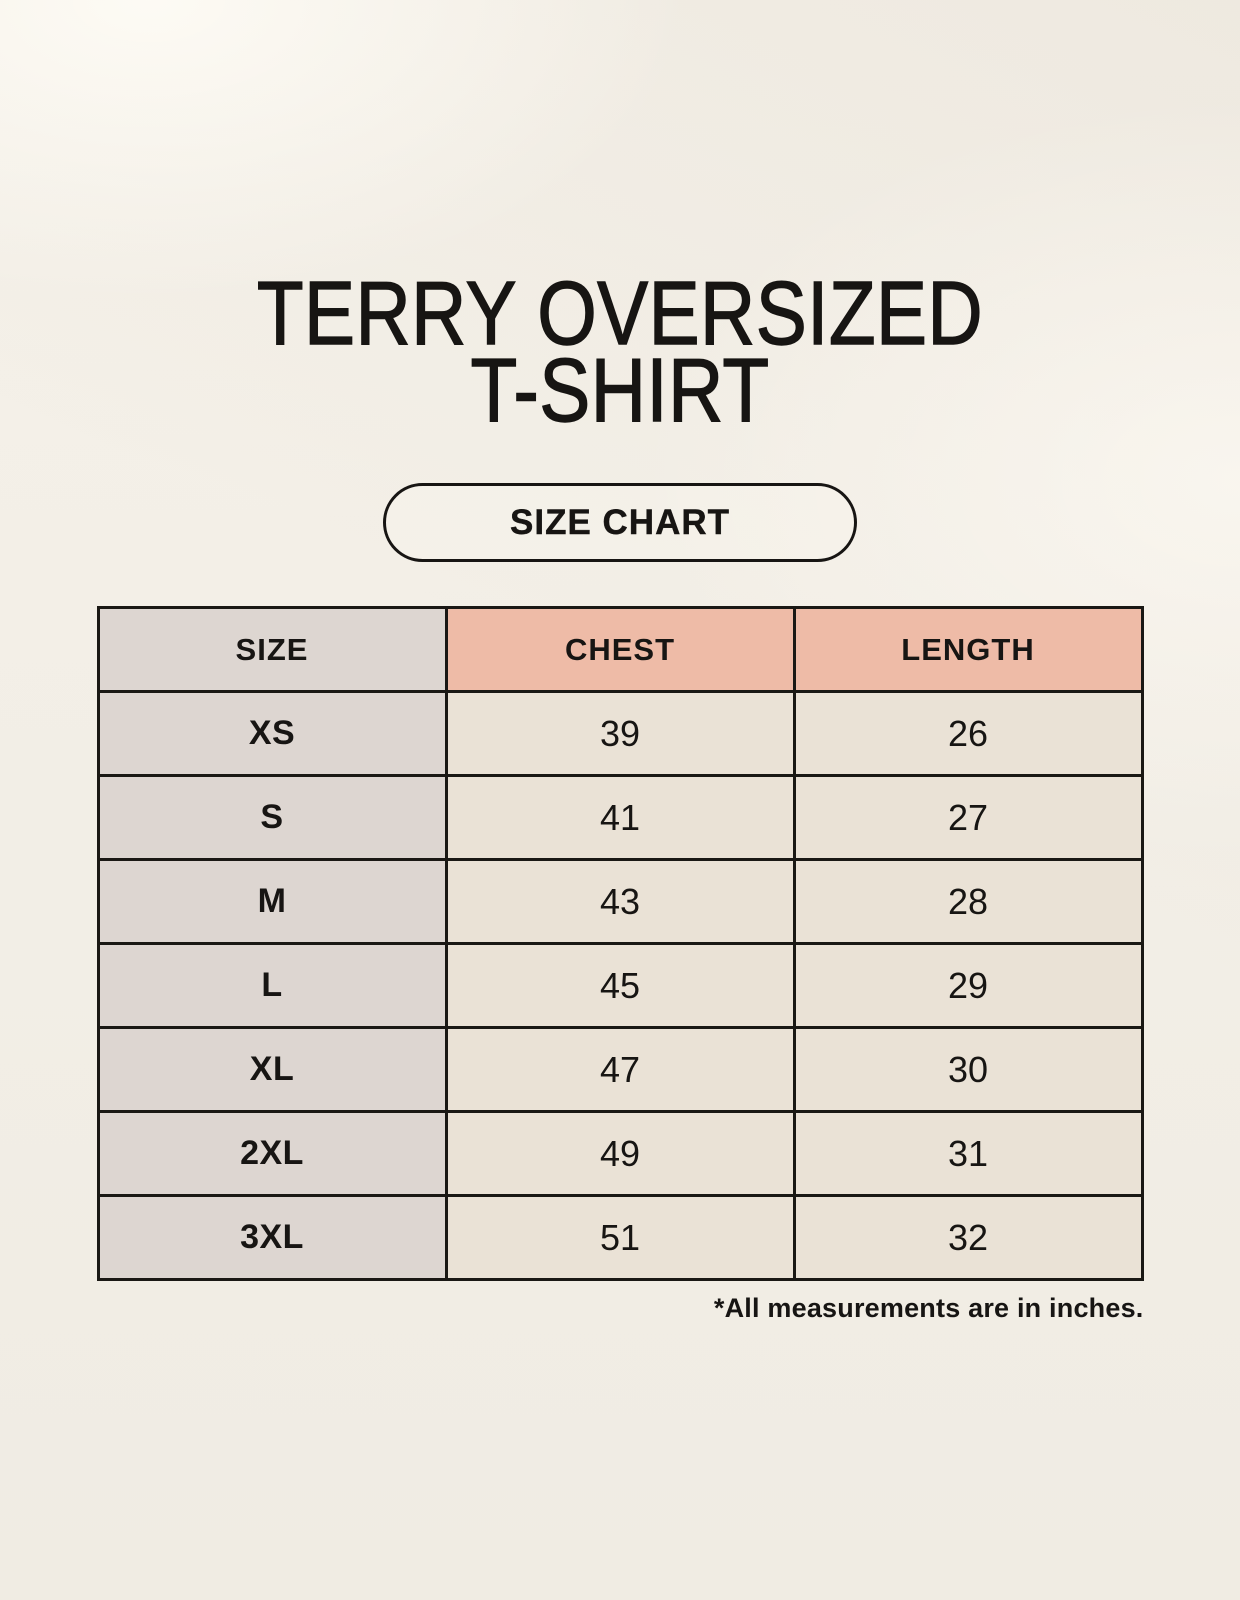 The image size is (1240, 1600). Describe the element at coordinates (968, 1237) in the screenshot. I see `length-value-cell: 32` at that location.